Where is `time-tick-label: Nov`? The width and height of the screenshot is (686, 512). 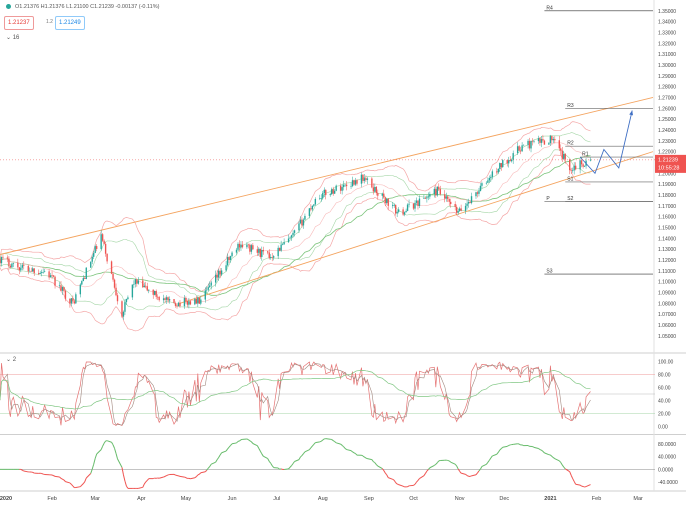 time-tick-label: Nov is located at coordinates (460, 499).